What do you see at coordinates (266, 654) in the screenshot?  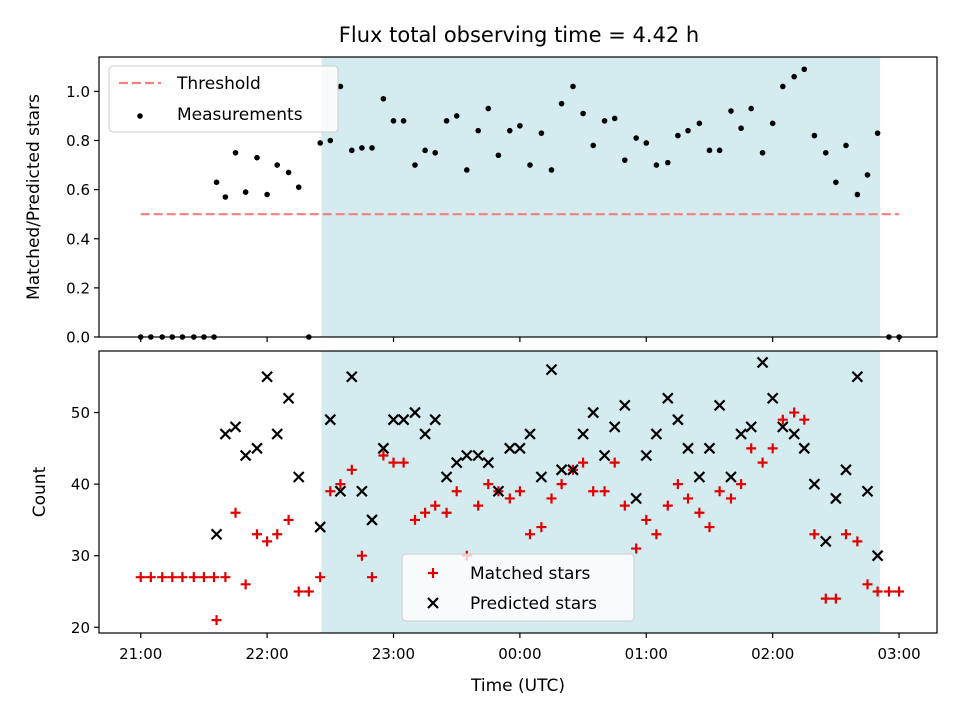 I see `x-tick-label: 22:00` at bounding box center [266, 654].